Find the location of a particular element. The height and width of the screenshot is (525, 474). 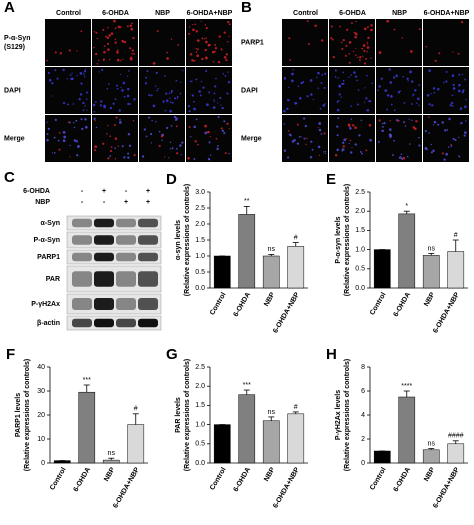

bar is located at coordinates (382, 269).